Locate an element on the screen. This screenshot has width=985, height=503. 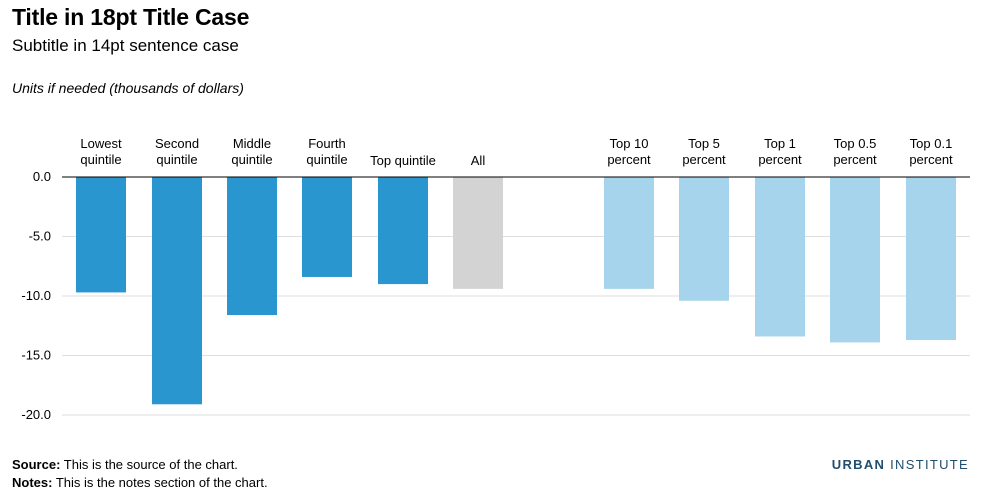
source-label: Source: is located at coordinates (36, 464).